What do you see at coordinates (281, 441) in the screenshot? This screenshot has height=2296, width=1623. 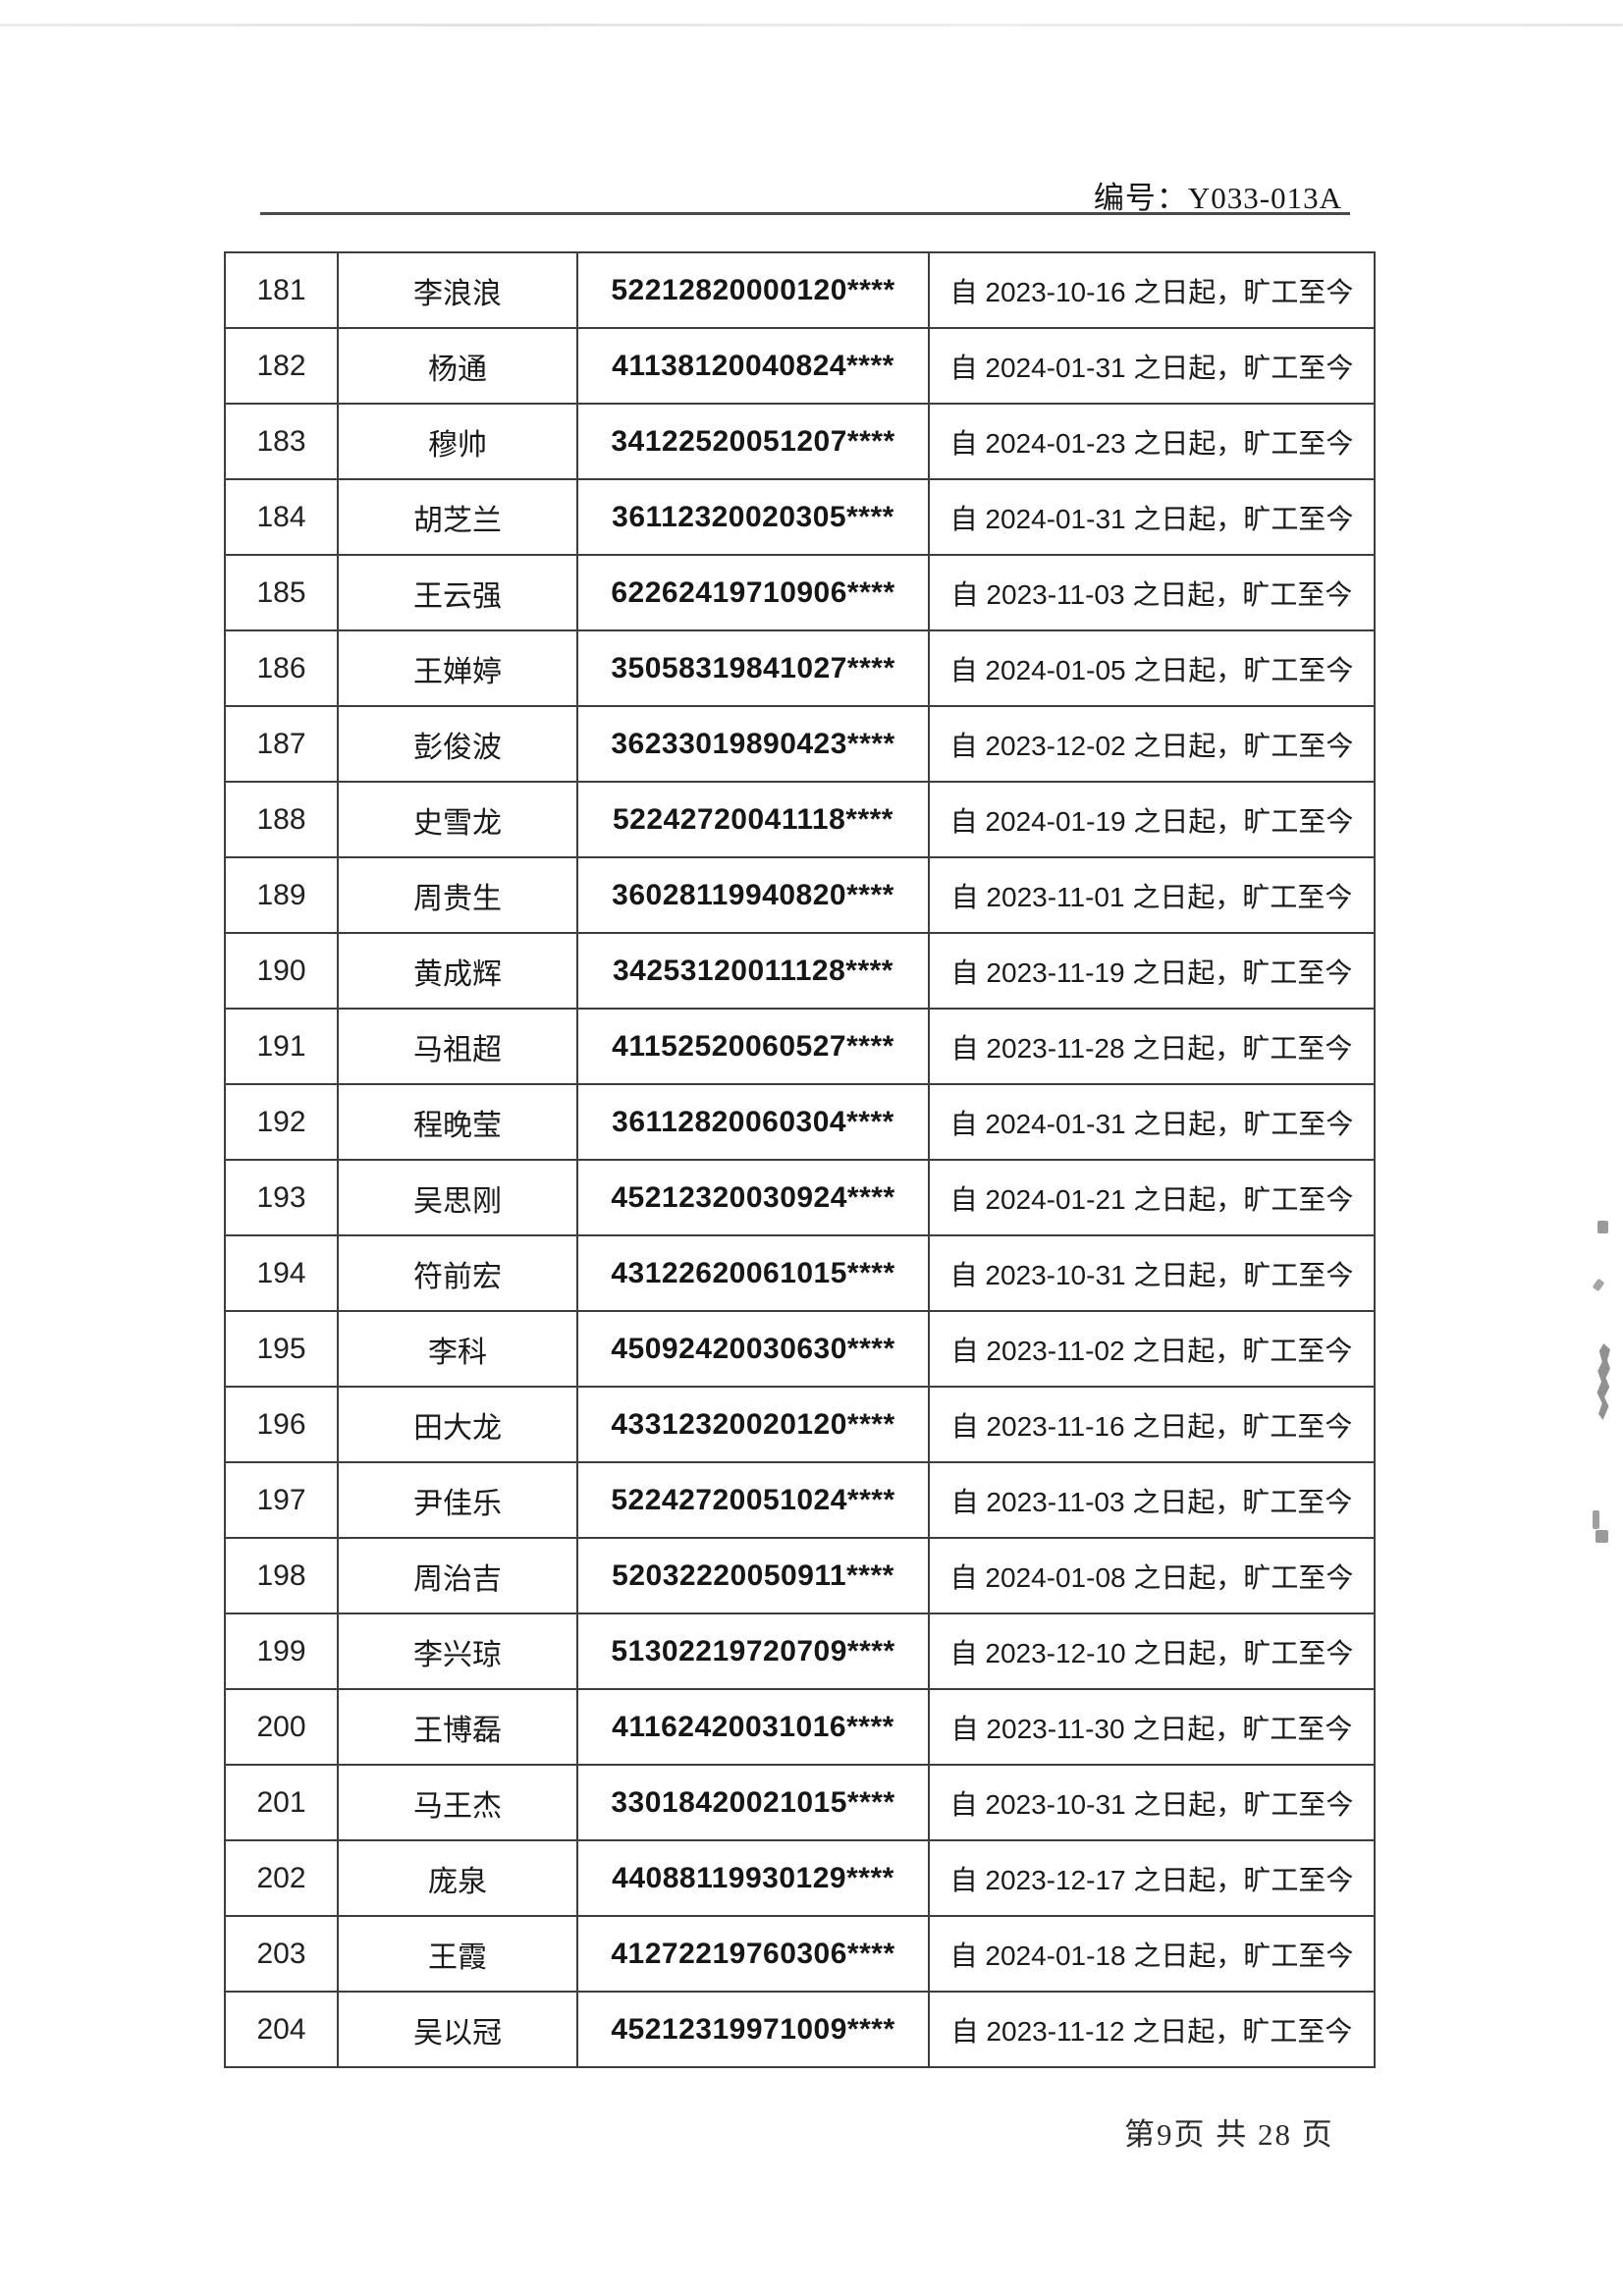 I see `row-number-cell: 183` at bounding box center [281, 441].